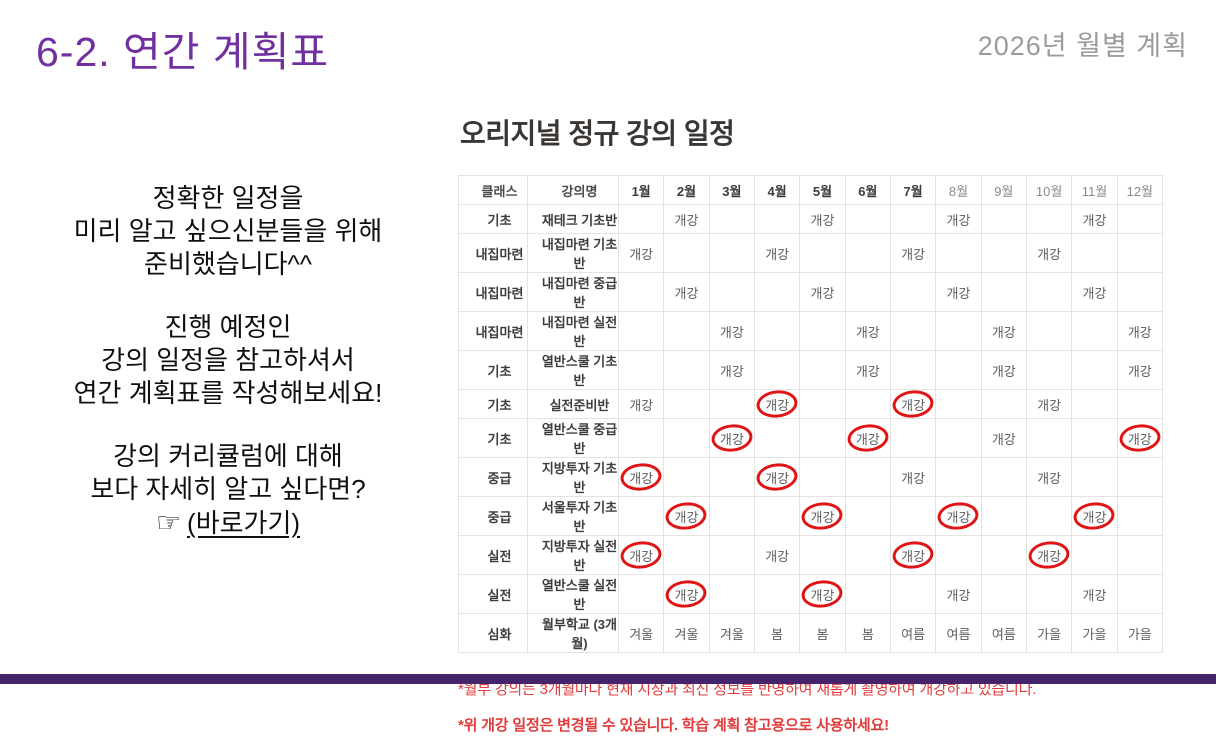 Image resolution: width=1216 pixels, height=750 pixels. Describe the element at coordinates (244, 523) in the screenshot. I see `shortcut-link: (바로가기)` at that location.